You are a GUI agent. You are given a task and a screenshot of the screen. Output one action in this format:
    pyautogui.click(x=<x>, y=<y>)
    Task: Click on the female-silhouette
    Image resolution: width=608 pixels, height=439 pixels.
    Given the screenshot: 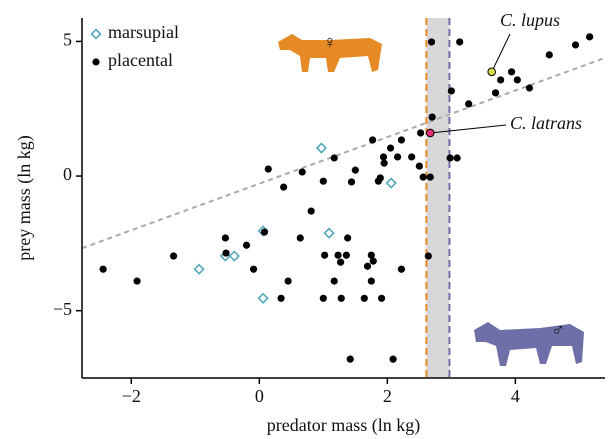 What is the action you would take?
    pyautogui.click(x=330, y=53)
    